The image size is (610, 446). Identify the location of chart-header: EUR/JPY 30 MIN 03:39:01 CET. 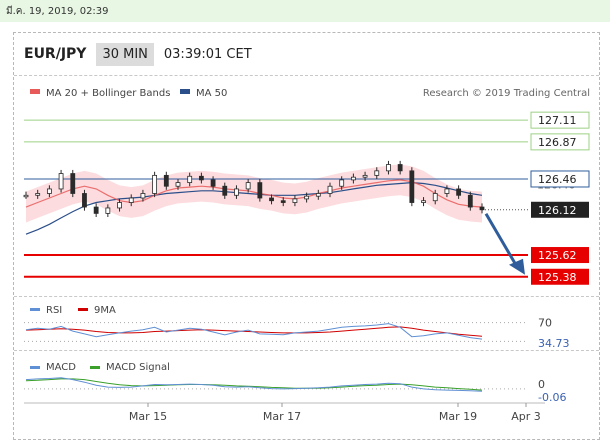
(138, 54).